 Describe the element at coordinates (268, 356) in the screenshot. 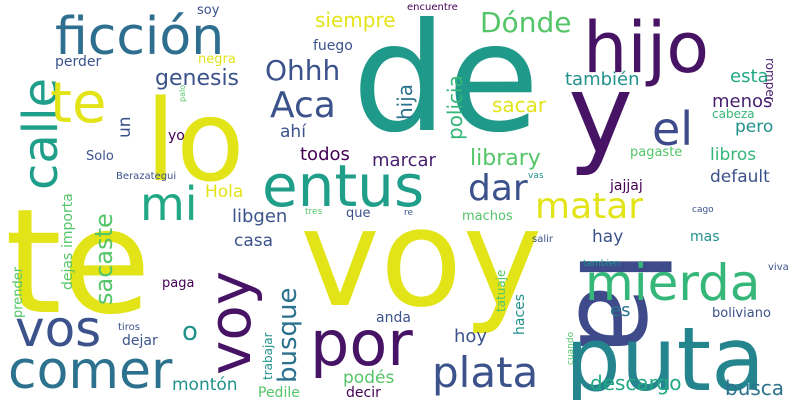

I see `word-trabajar: trabajar` at that location.